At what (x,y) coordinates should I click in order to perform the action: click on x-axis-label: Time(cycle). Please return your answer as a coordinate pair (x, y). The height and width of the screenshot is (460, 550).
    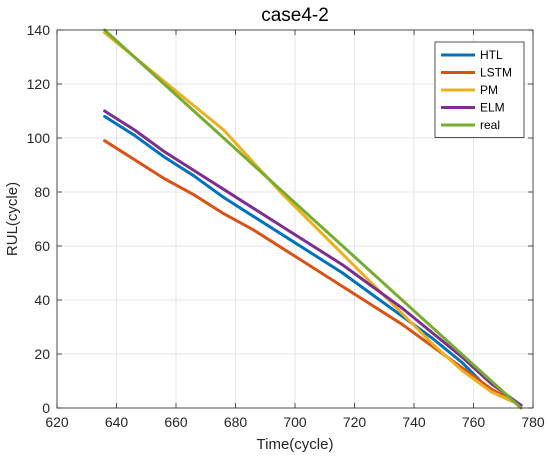
    Looking at the image, I should click on (295, 444).